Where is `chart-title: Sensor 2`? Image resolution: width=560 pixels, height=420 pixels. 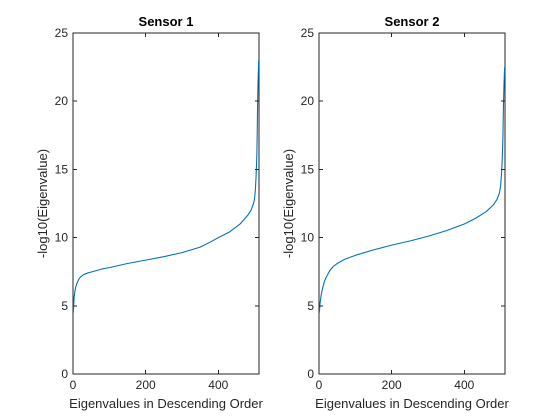
chart-title: Sensor 2 is located at coordinates (412, 21).